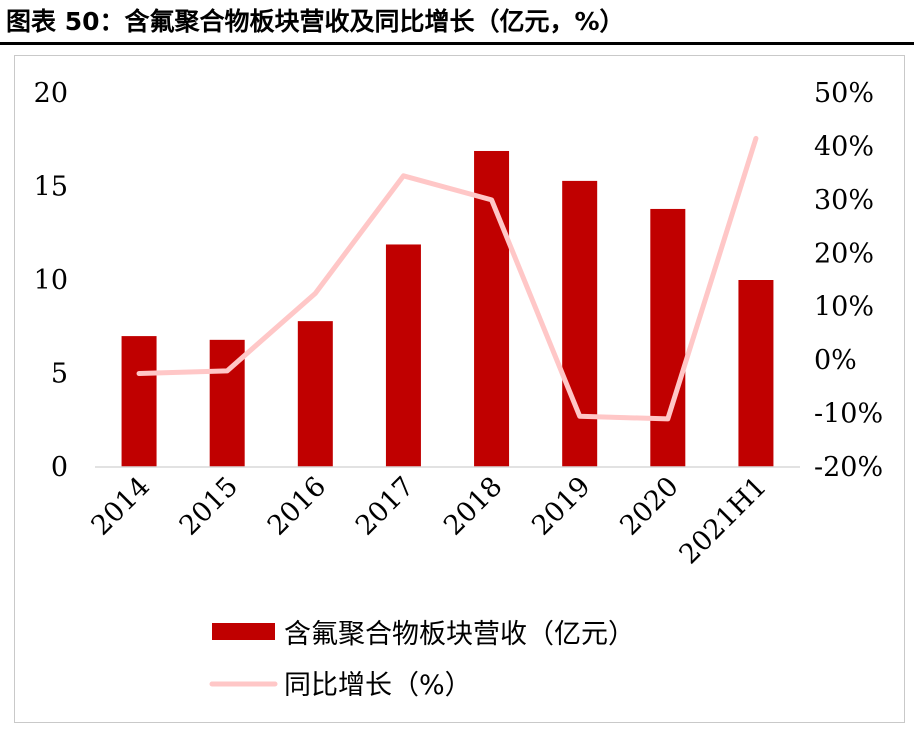 This screenshot has width=914, height=731. Describe the element at coordinates (649, 506) in the screenshot. I see `x-tick-label-2020: 2020` at that location.